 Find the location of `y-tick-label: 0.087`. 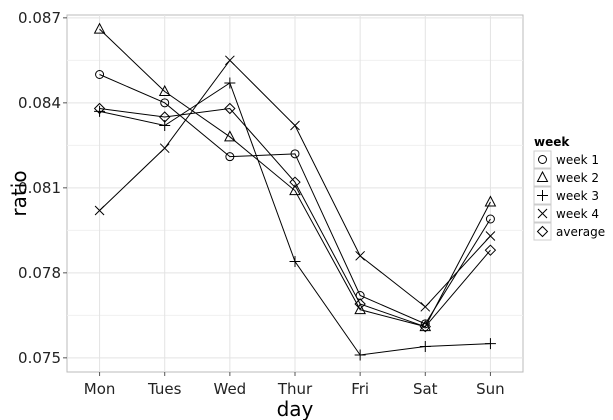

y-tick-label: 0.087 is located at coordinates (39, 18).